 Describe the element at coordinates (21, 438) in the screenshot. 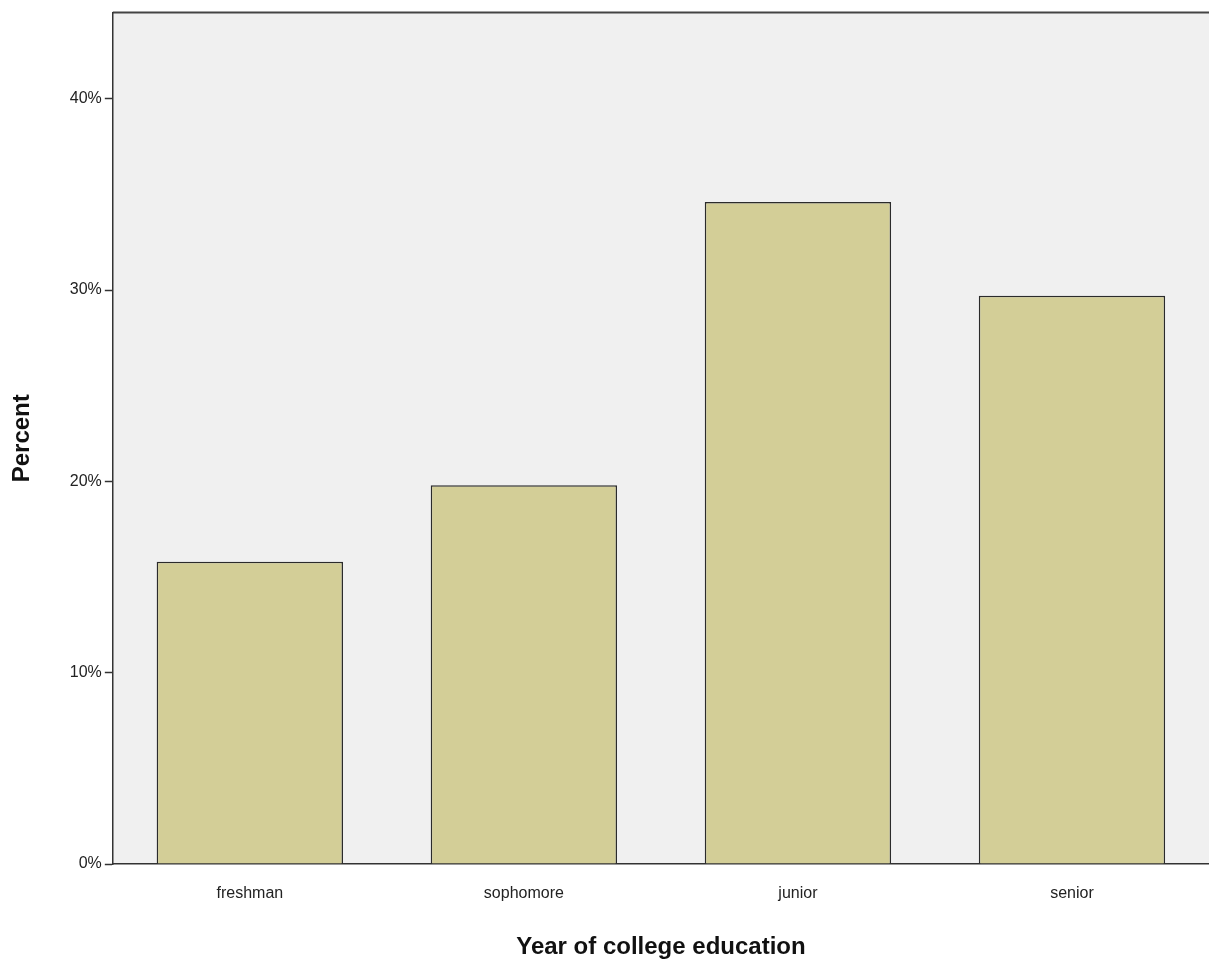

I see `y-axis-title: Percent` at that location.